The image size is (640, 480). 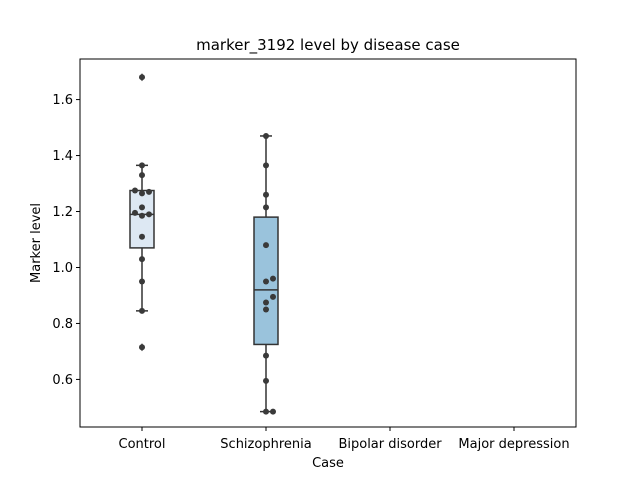 What do you see at coordinates (513, 444) in the screenshot?
I see `x-tick-label: Major depression` at bounding box center [513, 444].